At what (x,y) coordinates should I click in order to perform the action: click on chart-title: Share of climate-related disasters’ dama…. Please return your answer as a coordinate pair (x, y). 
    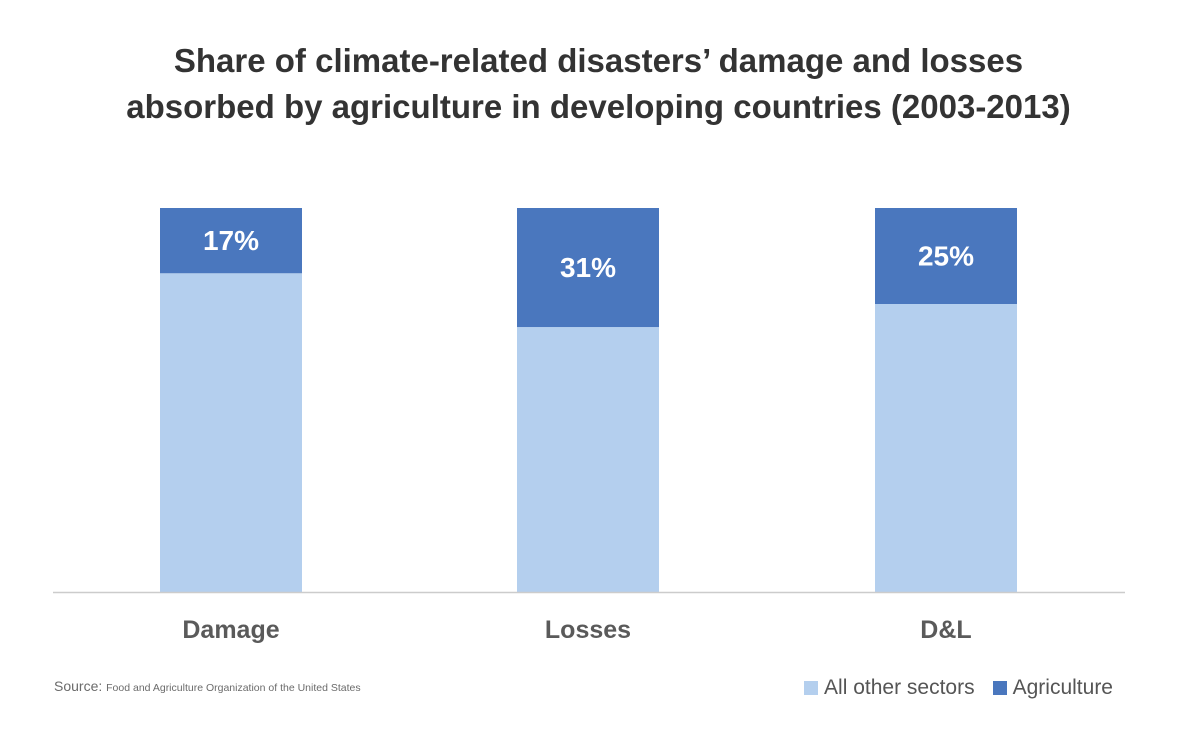
    Looking at the image, I should click on (598, 84).